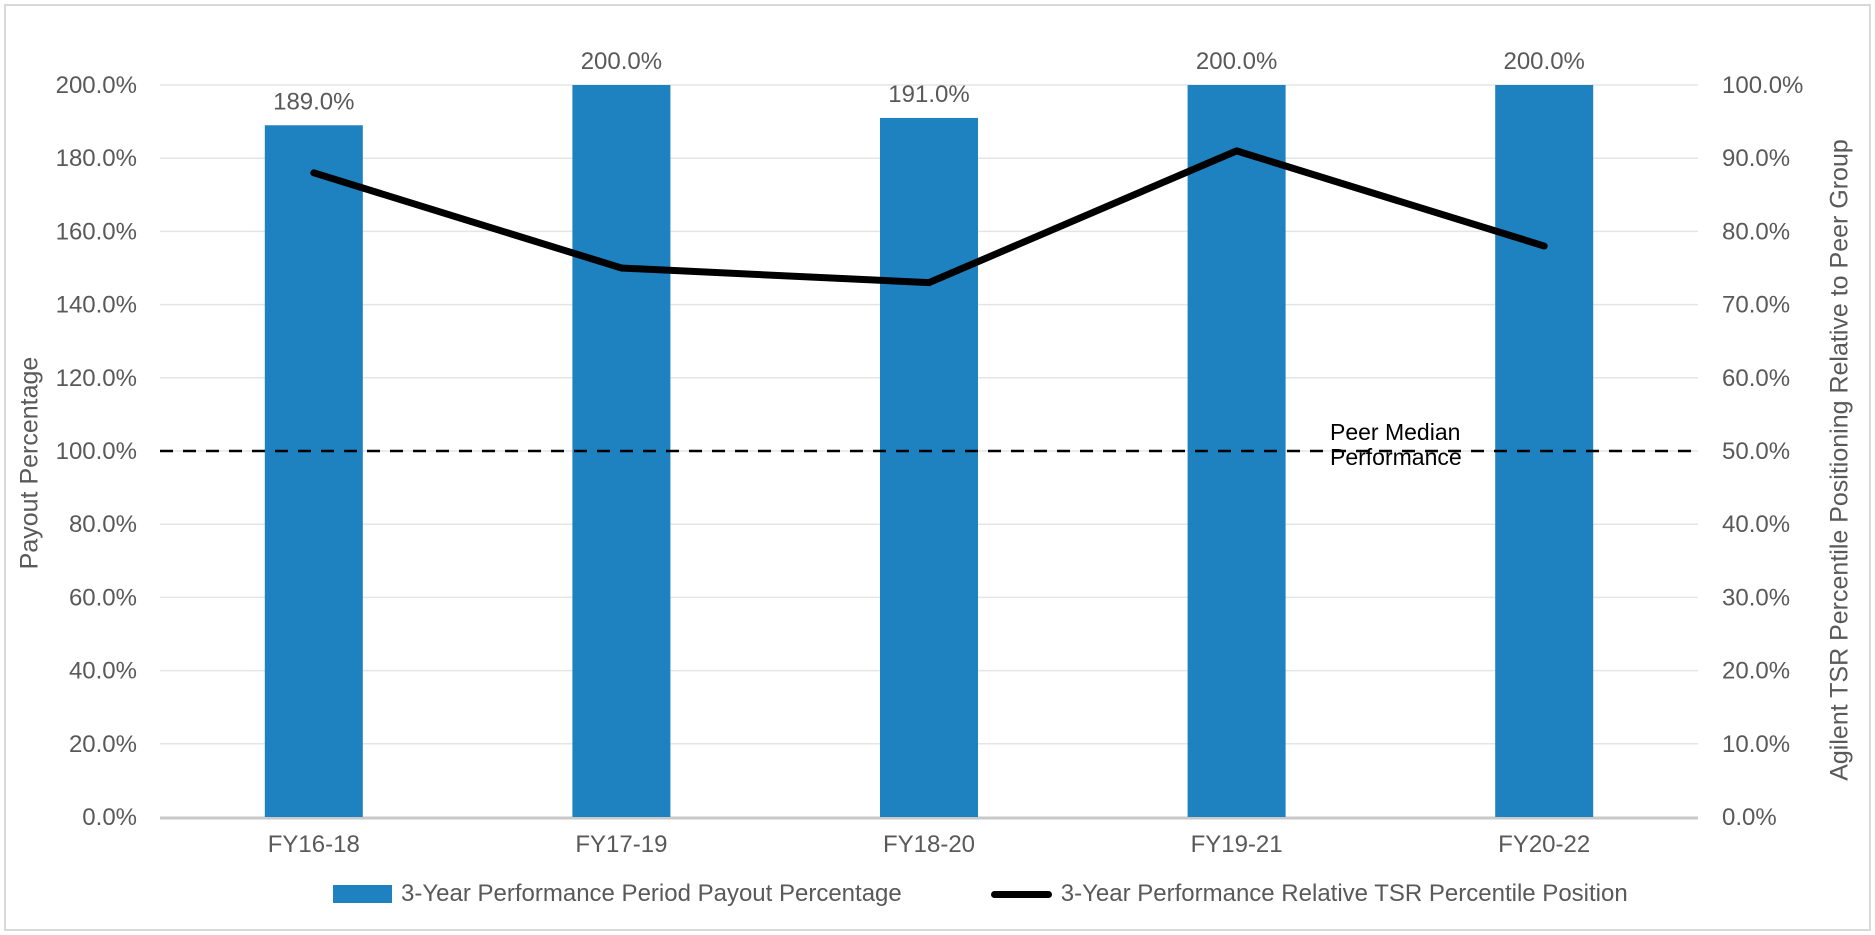  What do you see at coordinates (103, 524) in the screenshot?
I see `left-axis-tick: 80.0%` at bounding box center [103, 524].